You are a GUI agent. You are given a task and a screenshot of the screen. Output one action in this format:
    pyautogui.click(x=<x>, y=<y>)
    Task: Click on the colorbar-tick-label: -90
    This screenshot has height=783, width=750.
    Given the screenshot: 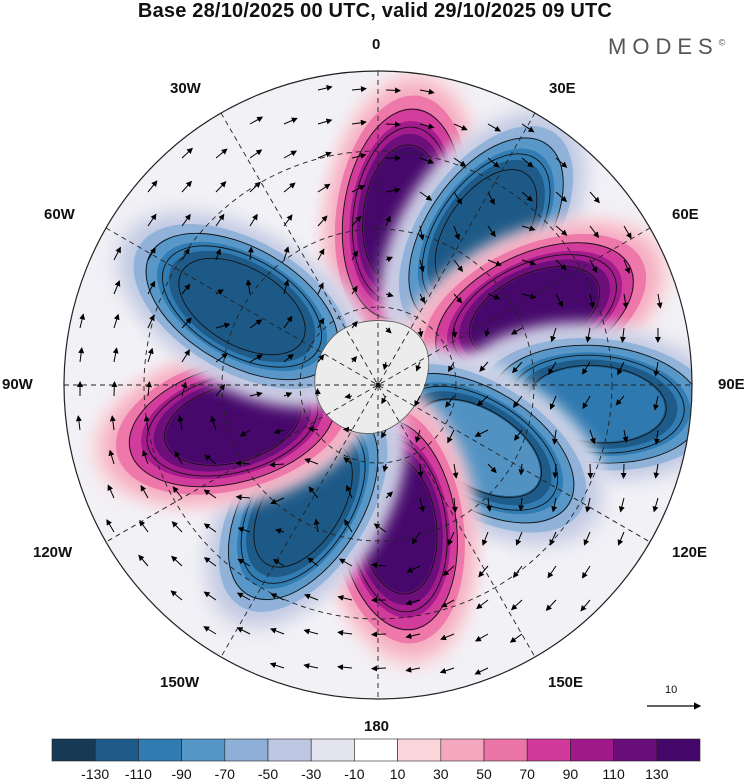 What is the action you would take?
    pyautogui.click(x=181, y=774)
    